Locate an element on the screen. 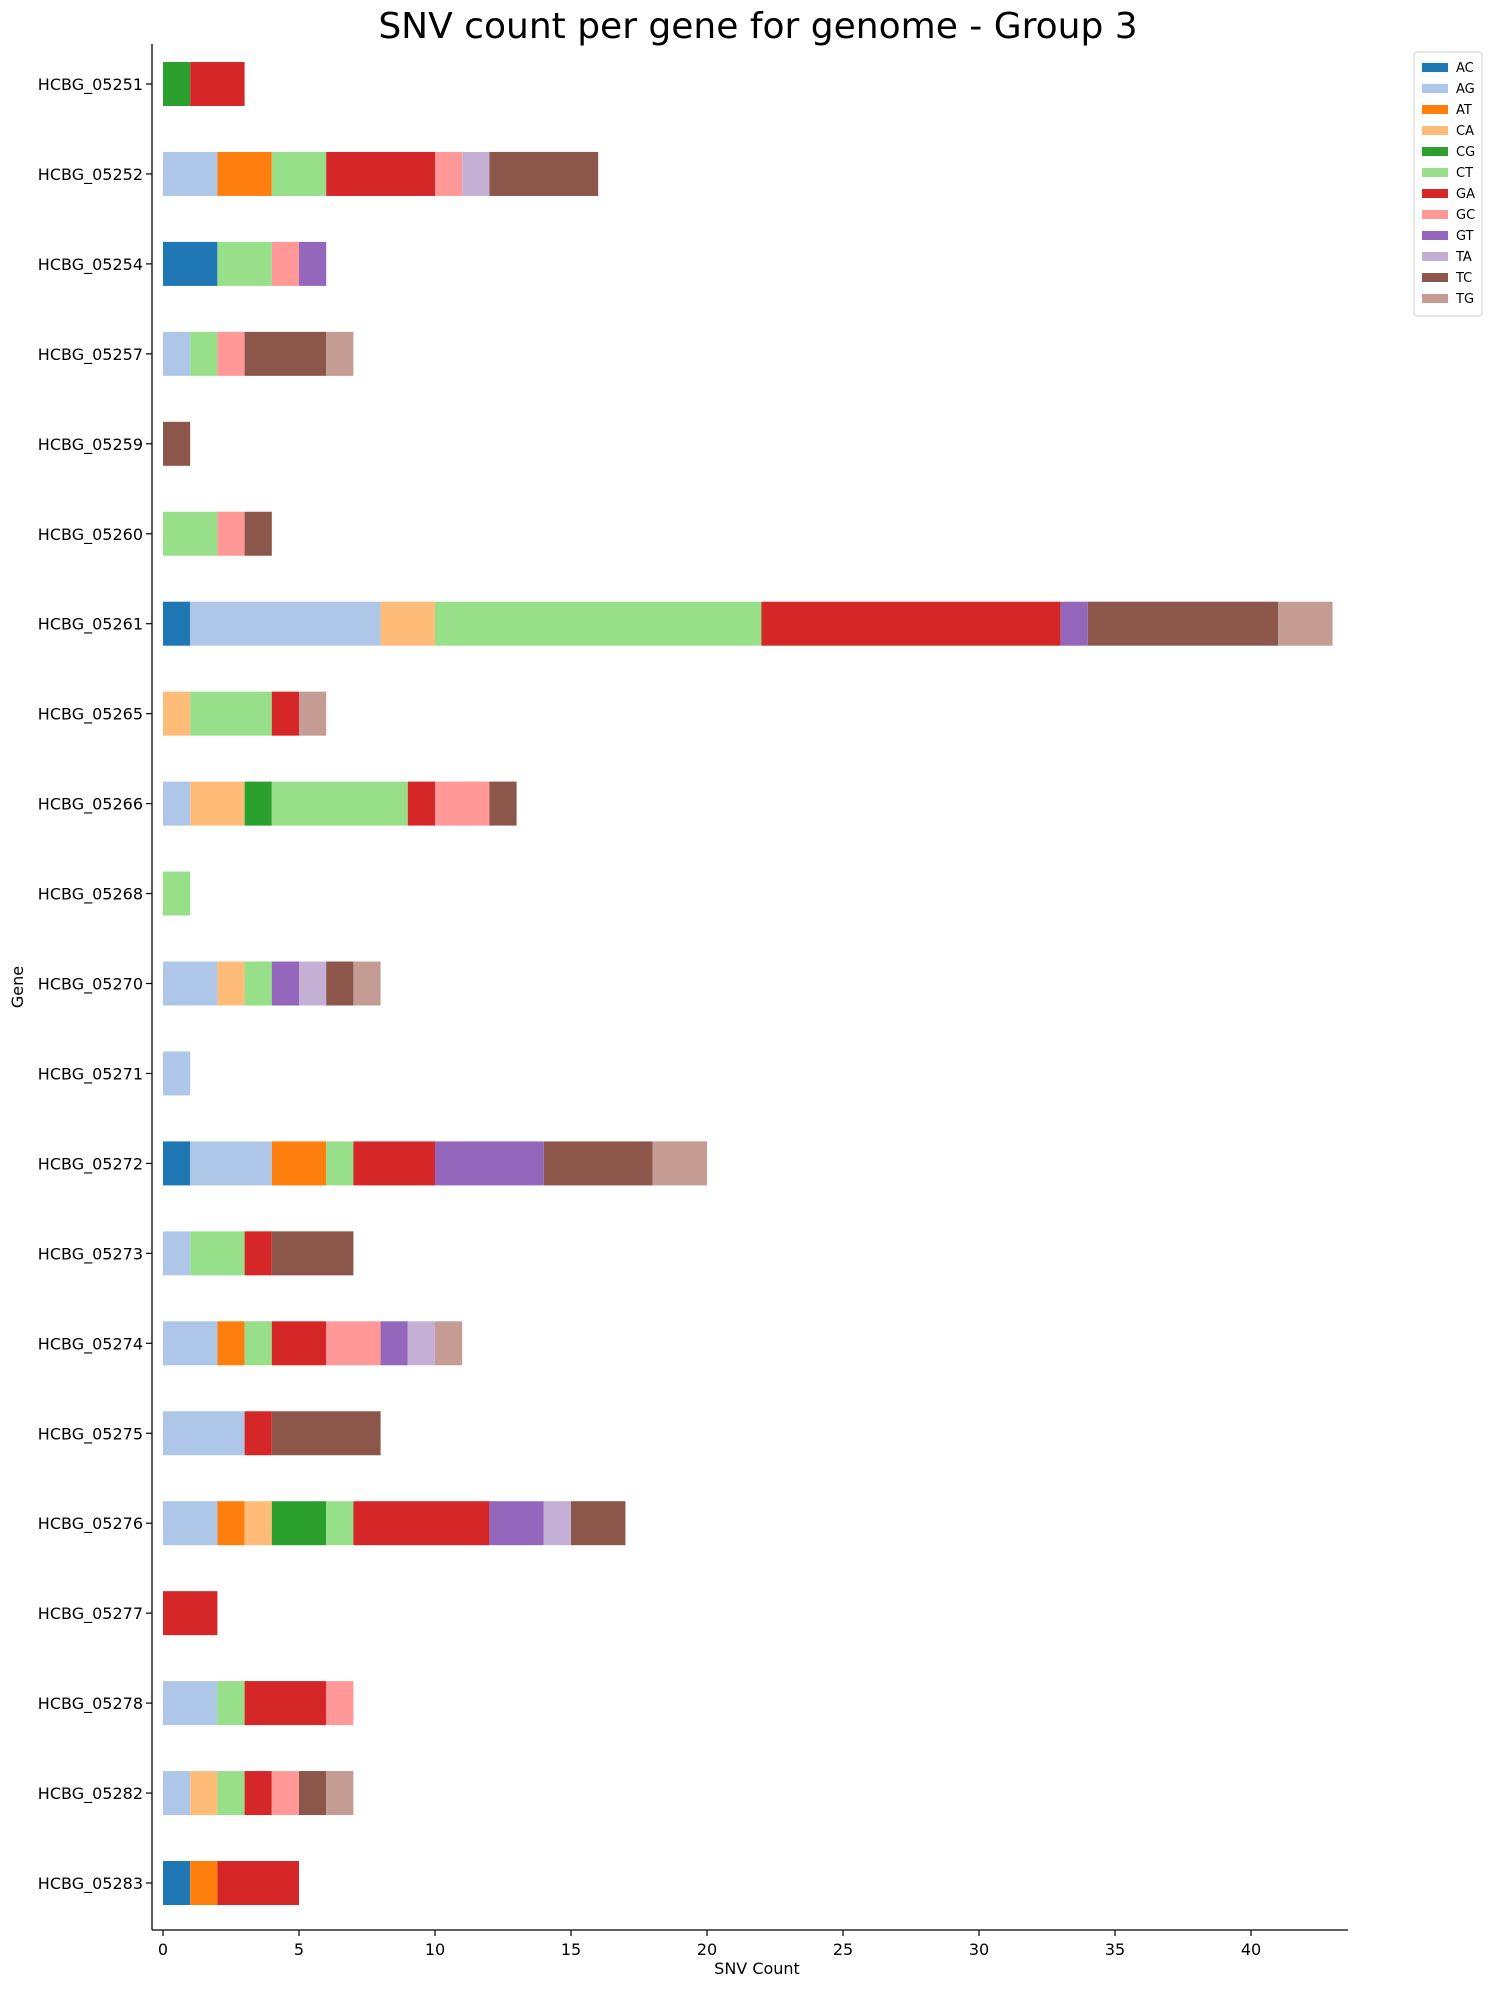 The height and width of the screenshot is (1992, 1493). bar-hcbg_05270-ta is located at coordinates (313, 983).